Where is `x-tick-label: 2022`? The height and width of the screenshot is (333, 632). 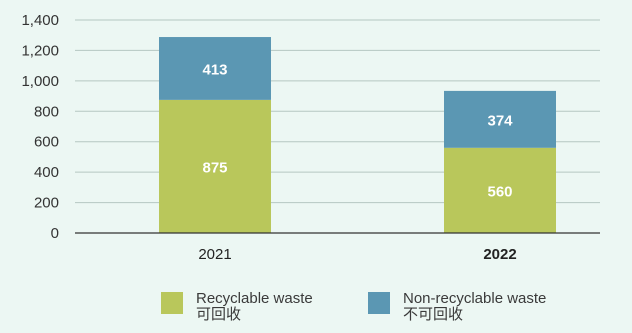 x-tick-label: 2022 is located at coordinates (499, 254).